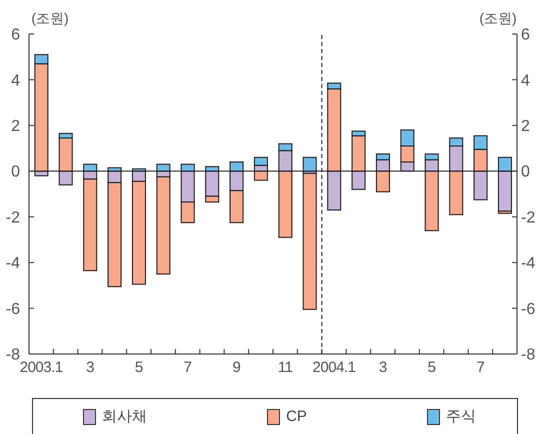  Describe the element at coordinates (15, 127) in the screenshot. I see `y-tick-label: 2` at that location.